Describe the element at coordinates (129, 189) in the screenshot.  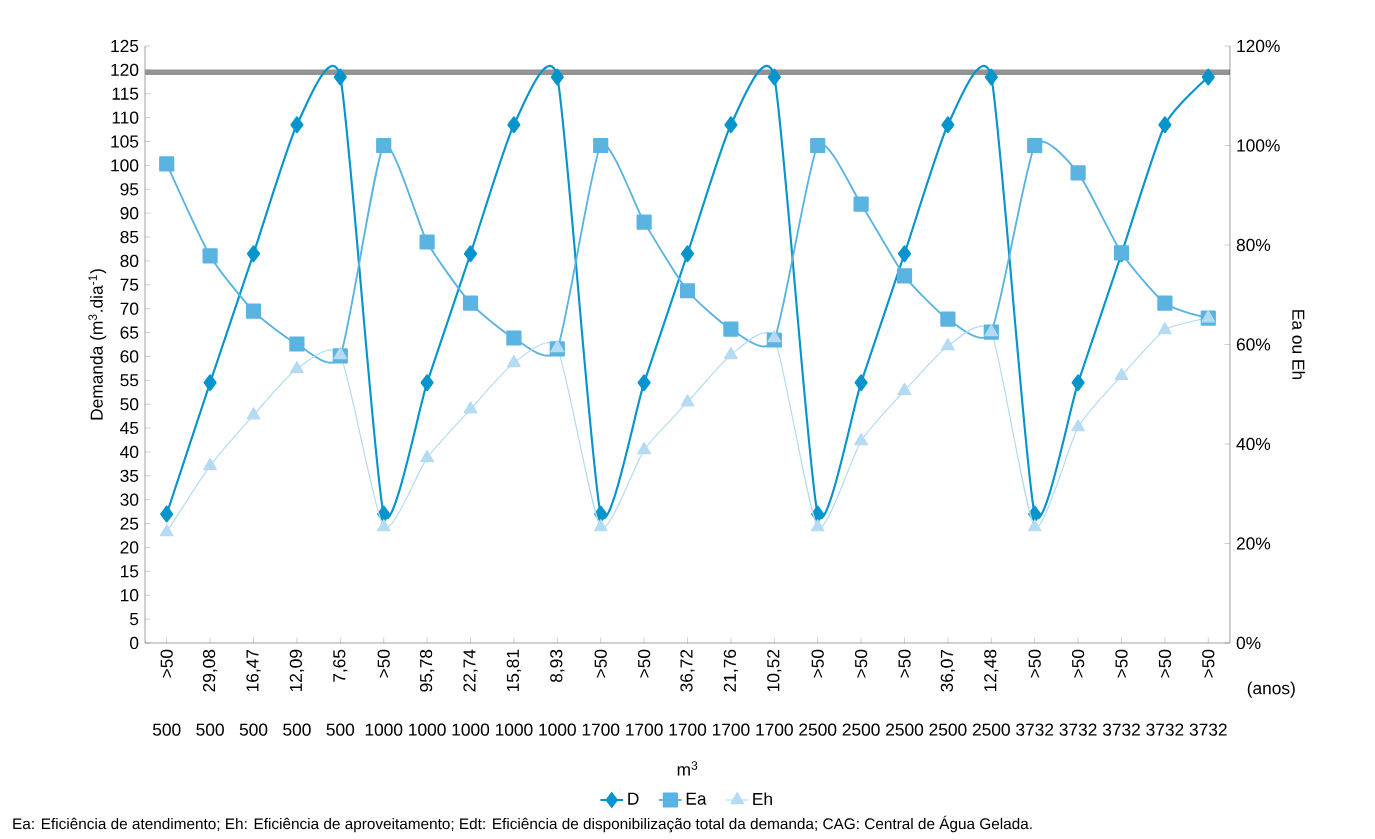
I see `y-tick-label: 95` at that location.